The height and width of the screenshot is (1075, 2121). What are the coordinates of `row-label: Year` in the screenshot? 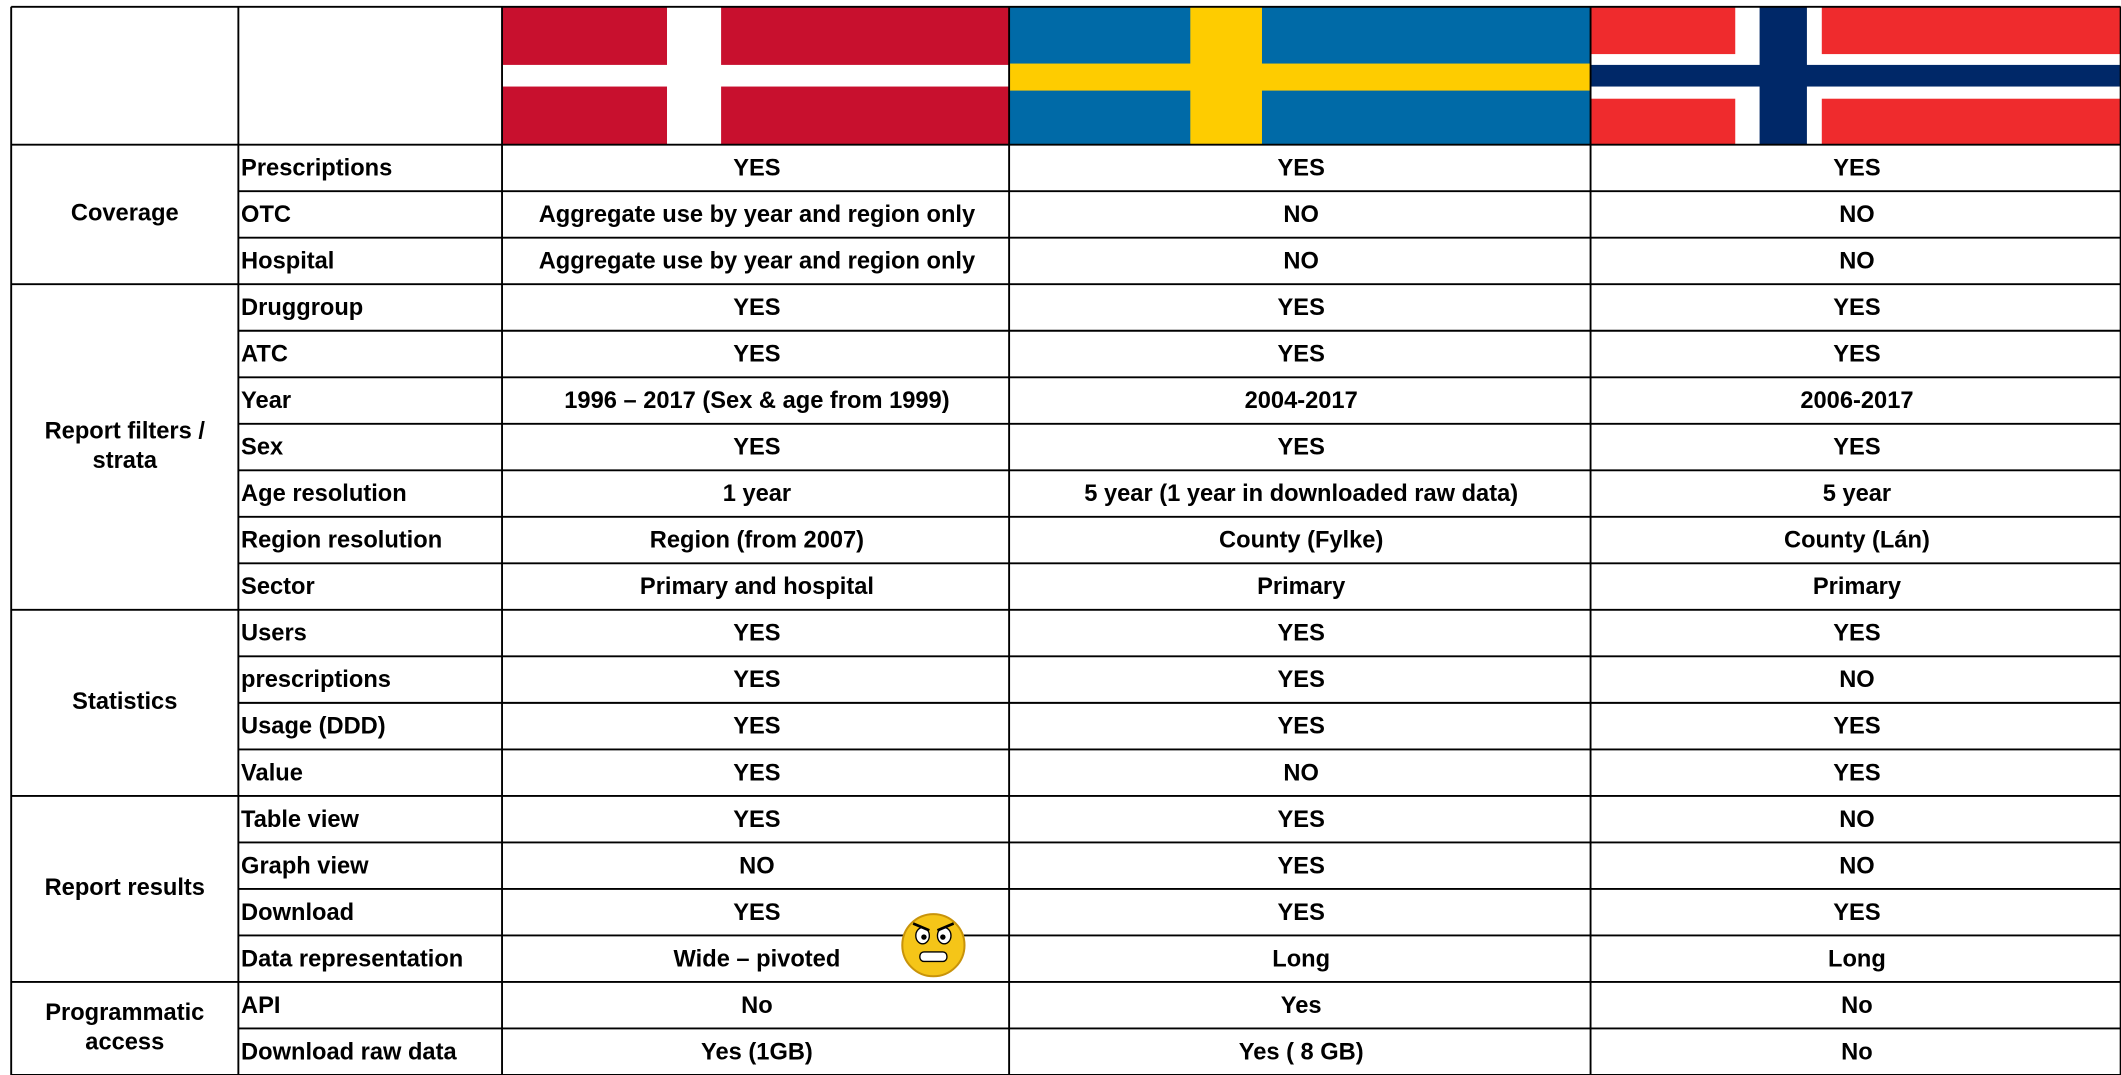 It's located at (266, 401).